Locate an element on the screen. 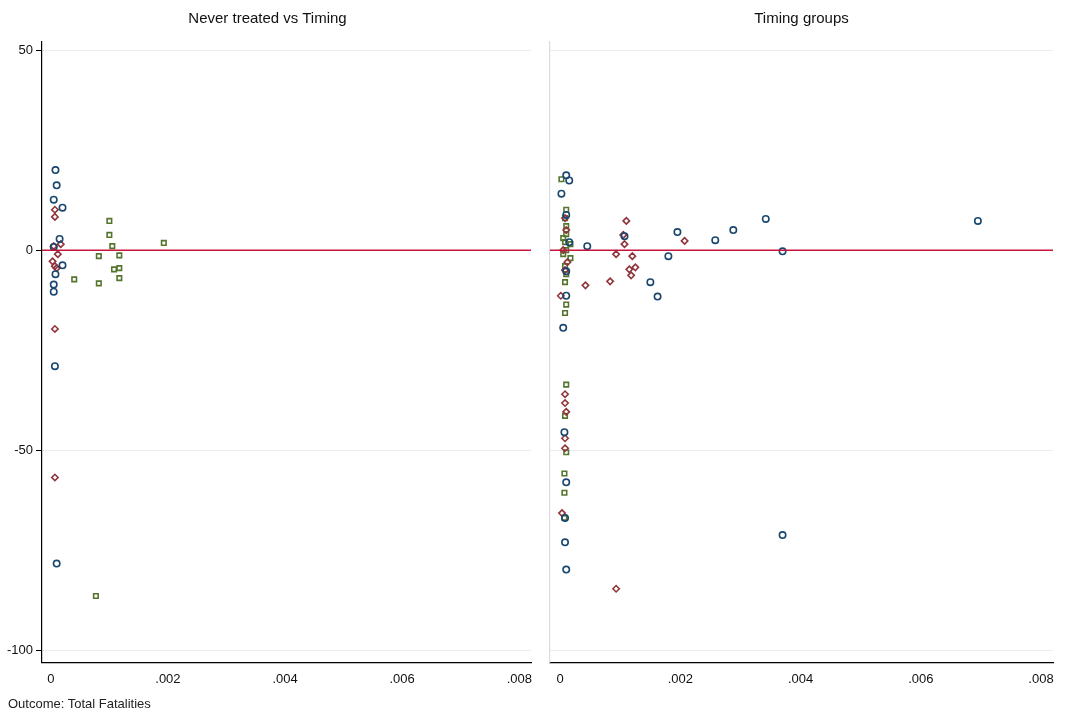 The height and width of the screenshot is (721, 1067). y-tick-label: -100 is located at coordinates (20, 649).